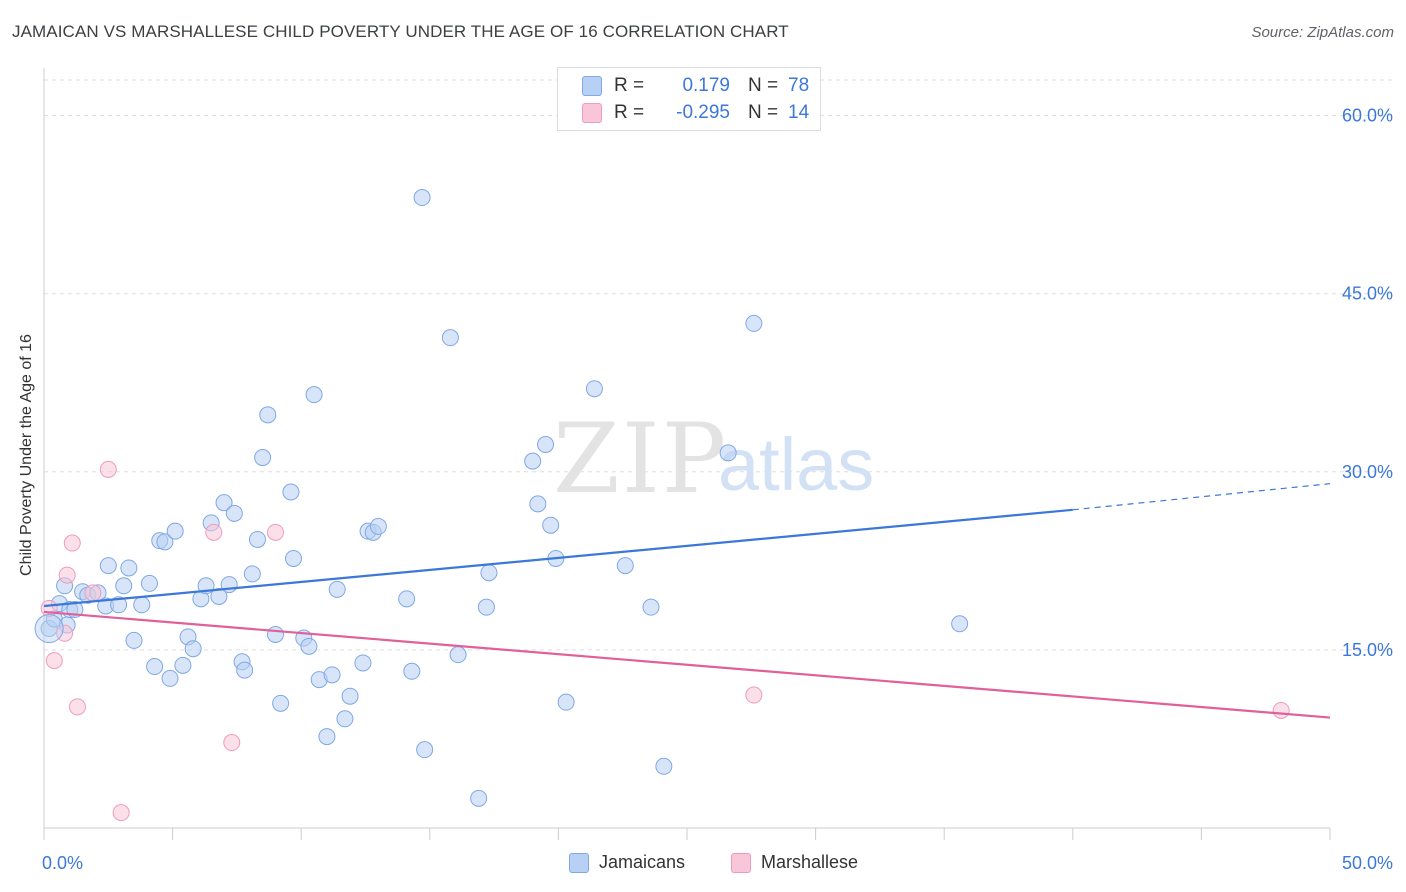  I want to click on legend-n-value: 14, so click(799, 112).